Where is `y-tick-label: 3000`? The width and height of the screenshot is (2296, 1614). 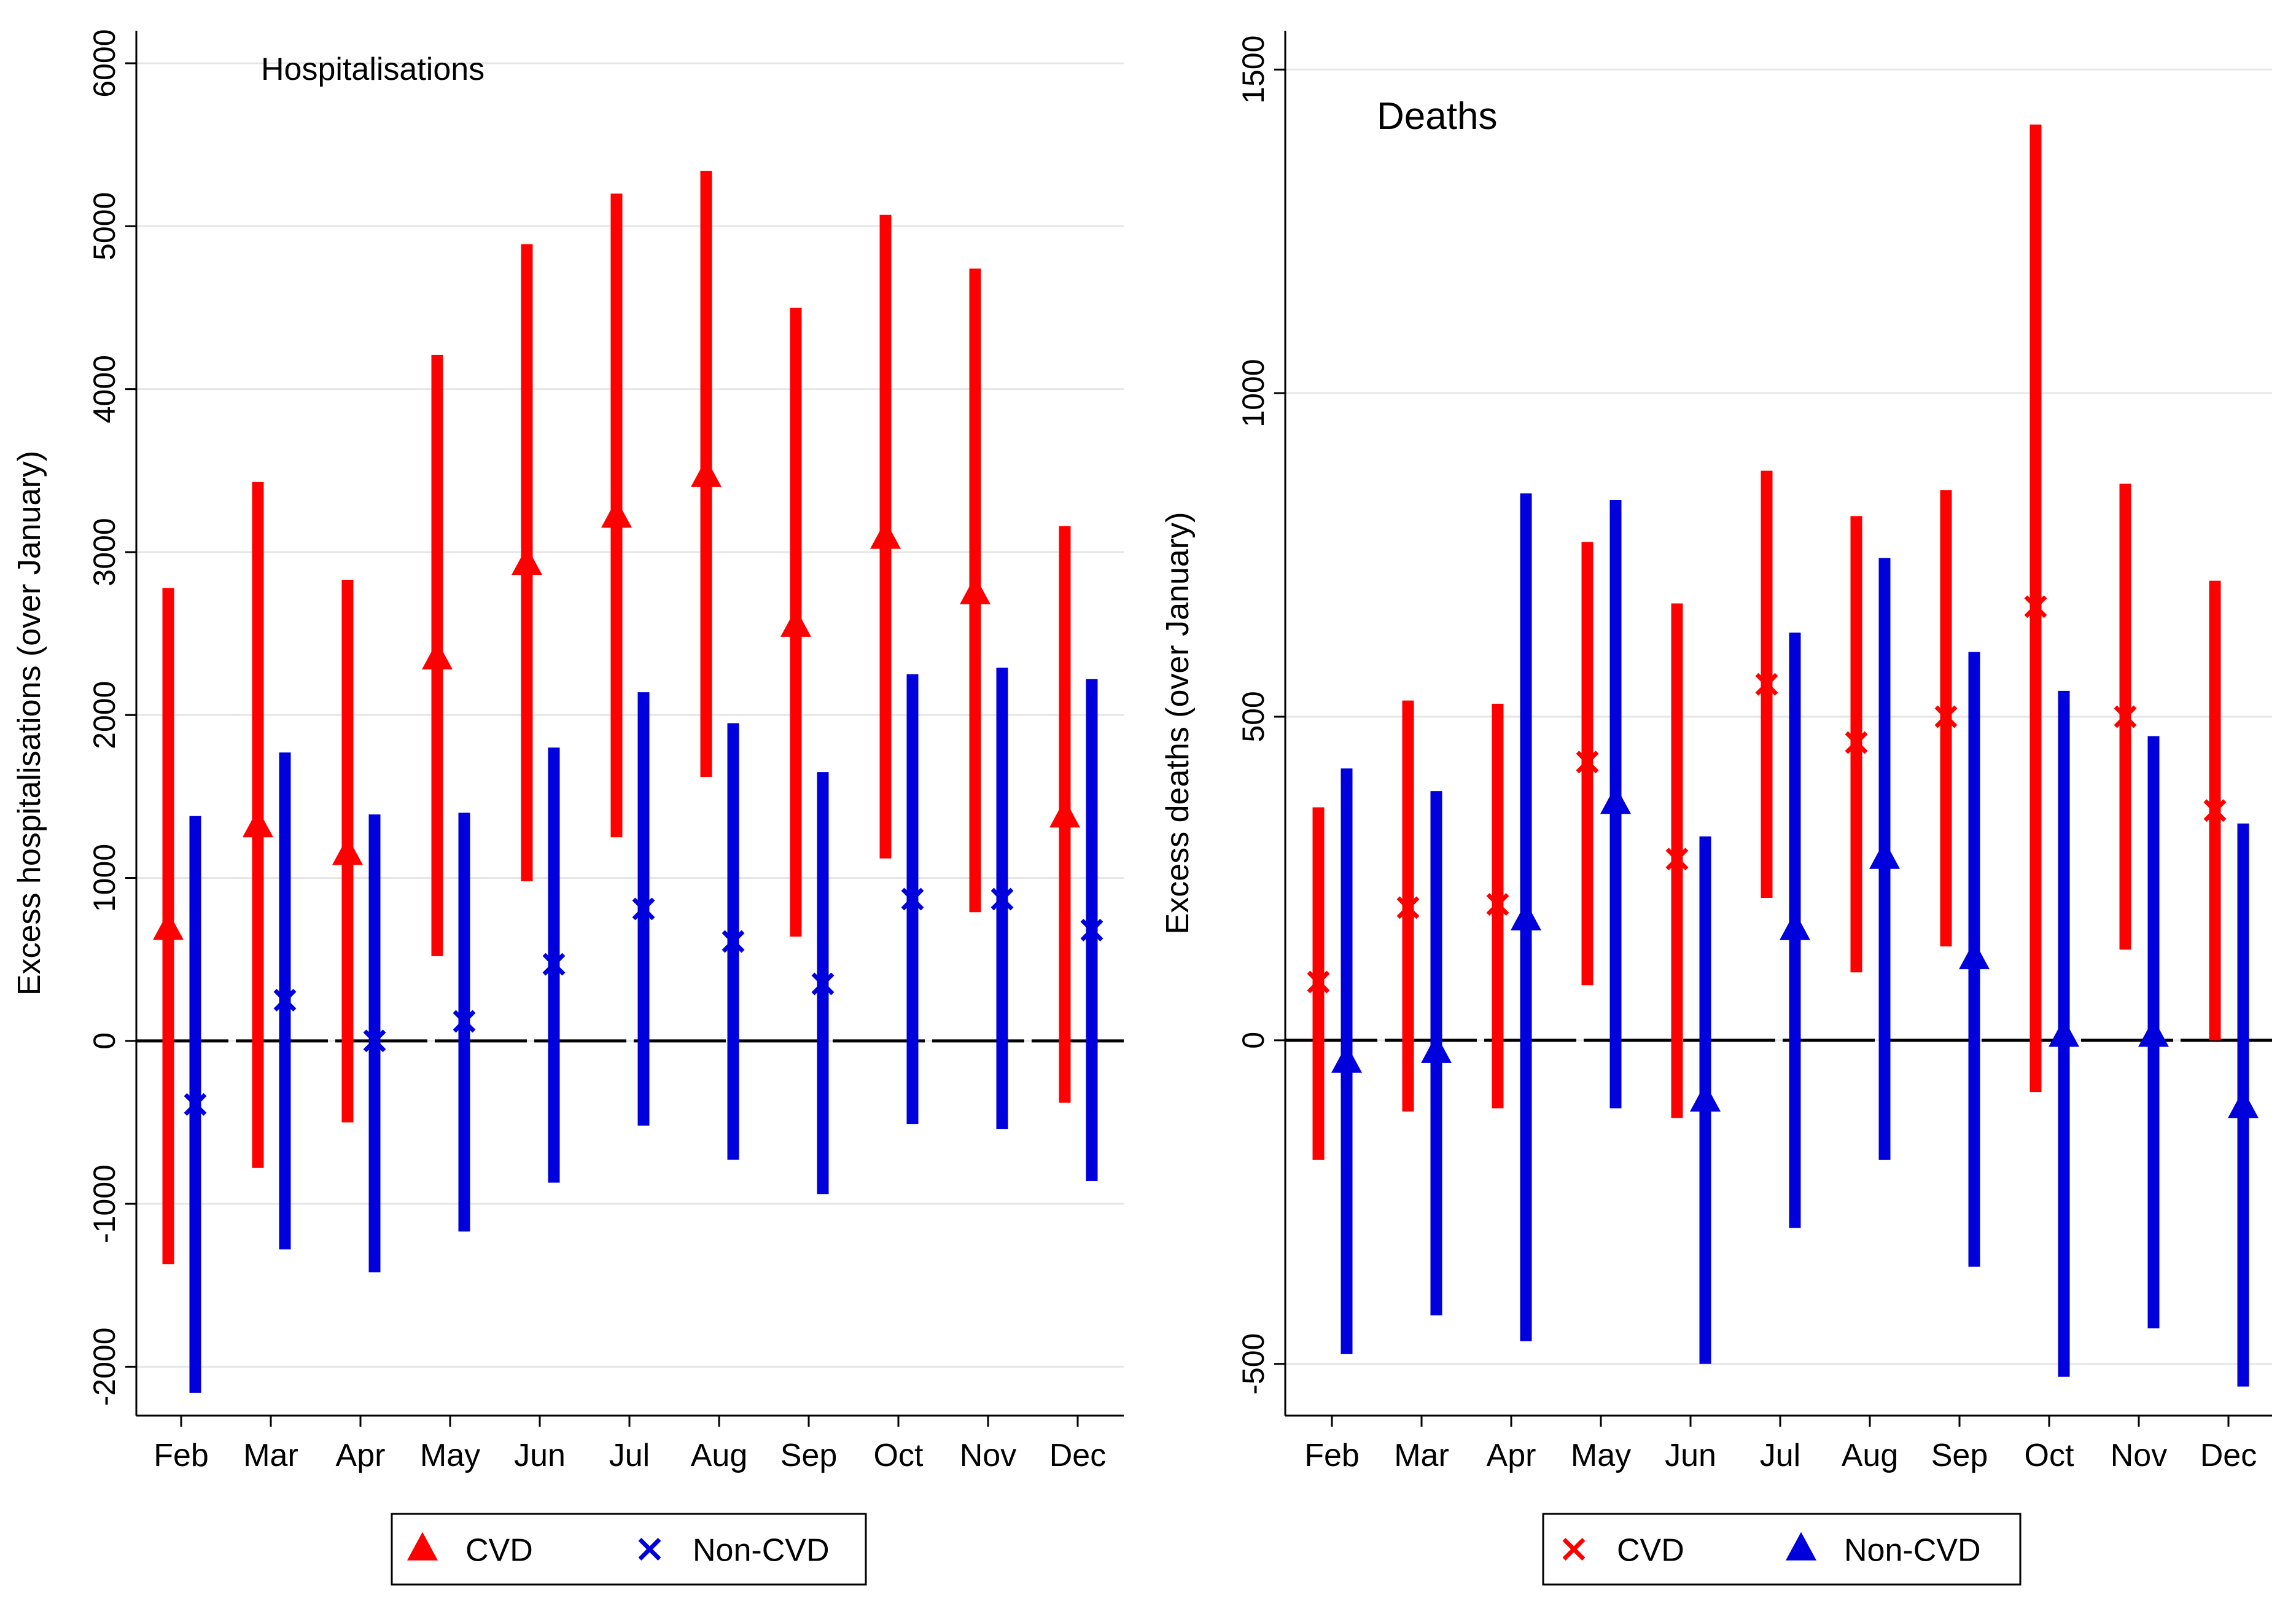 y-tick-label: 3000 is located at coordinates (104, 552).